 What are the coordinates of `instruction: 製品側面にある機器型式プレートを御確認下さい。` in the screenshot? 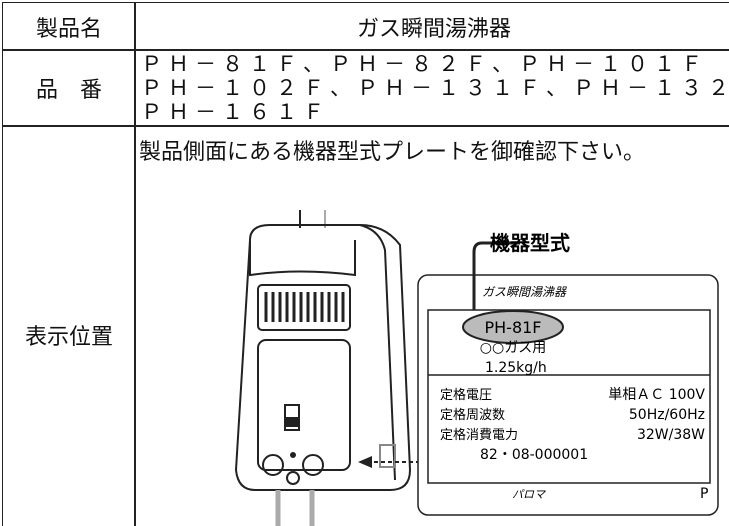 It's located at (392, 152).